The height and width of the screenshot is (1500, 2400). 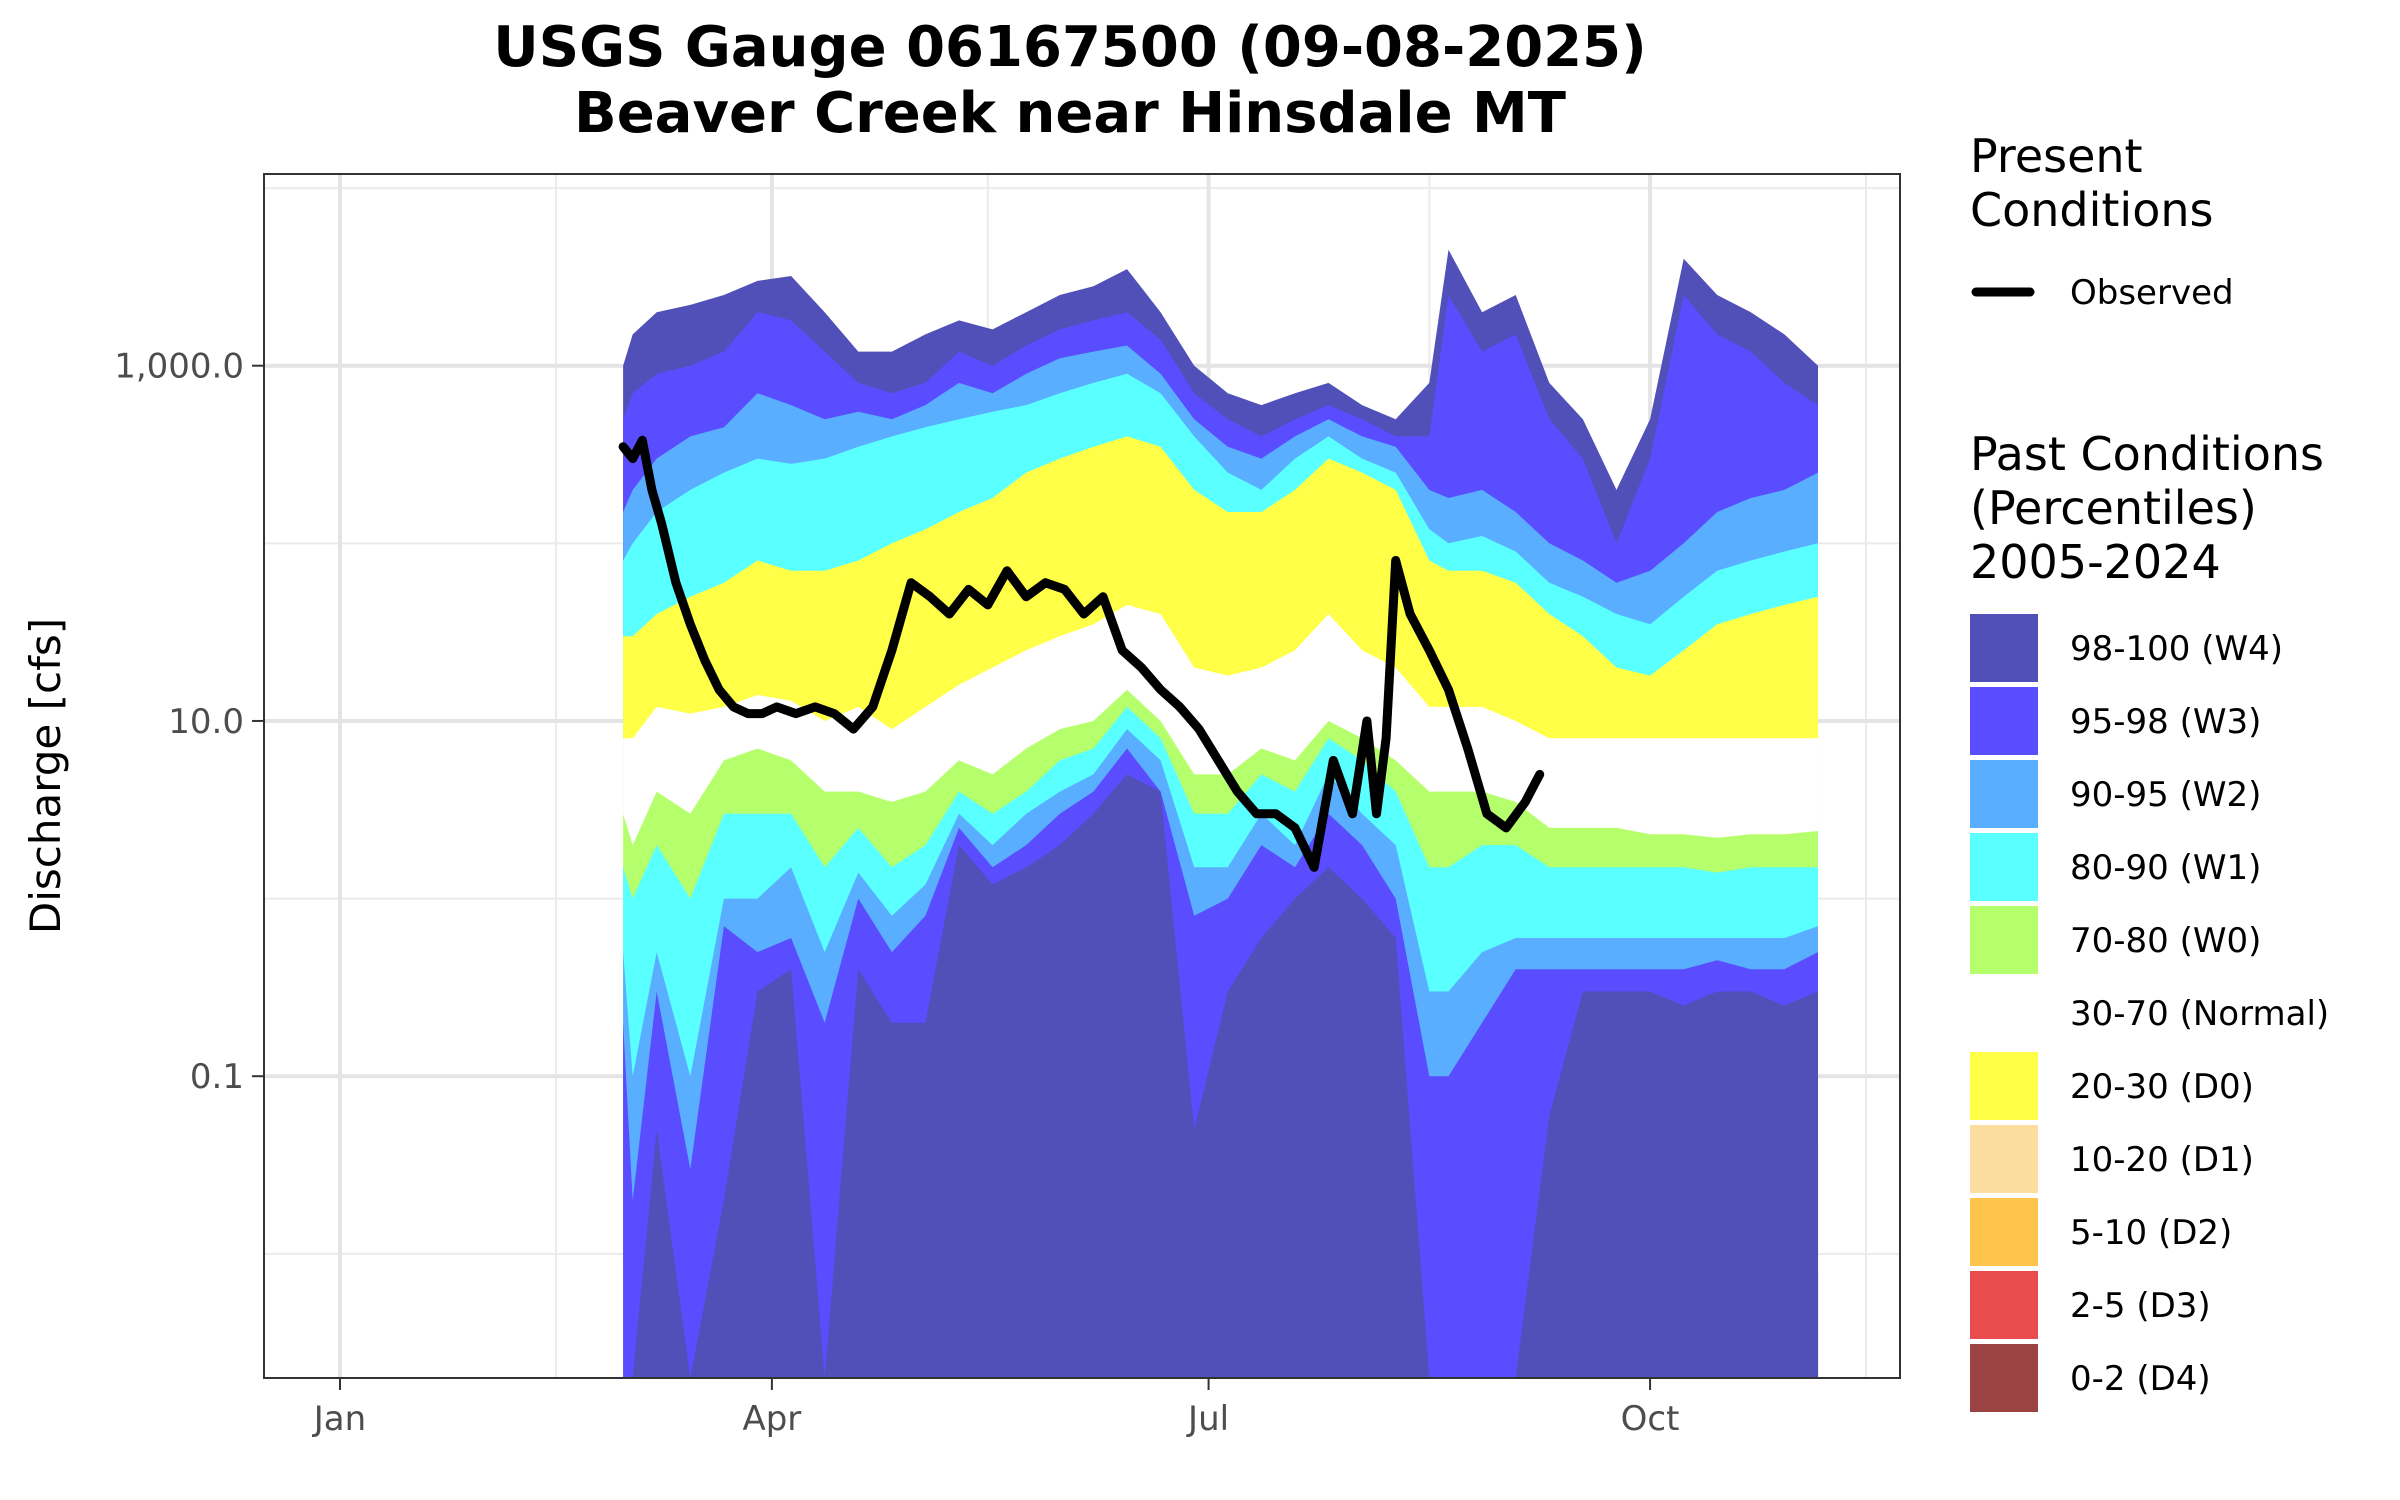 What do you see at coordinates (2147, 454) in the screenshot?
I see `past-legend-title: Past Conditions` at bounding box center [2147, 454].